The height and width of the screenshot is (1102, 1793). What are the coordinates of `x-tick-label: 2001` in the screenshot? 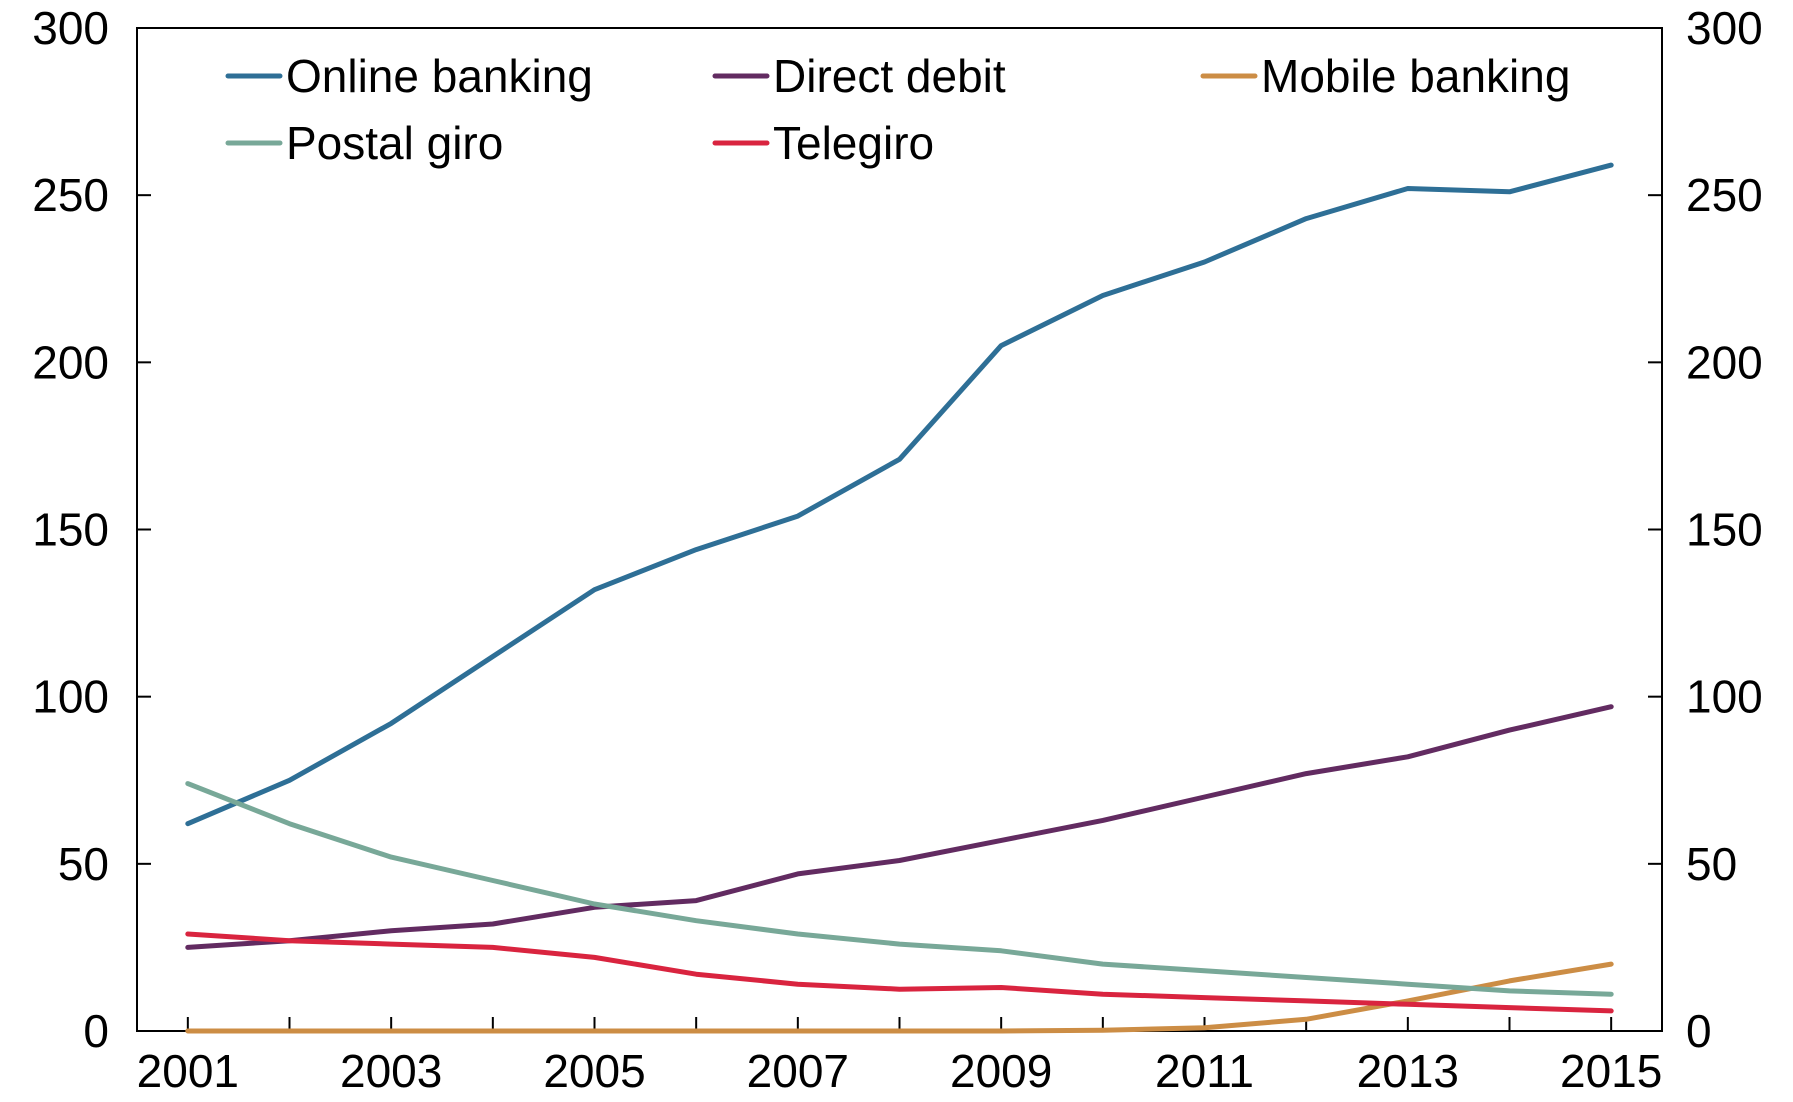 It's located at (188, 1071).